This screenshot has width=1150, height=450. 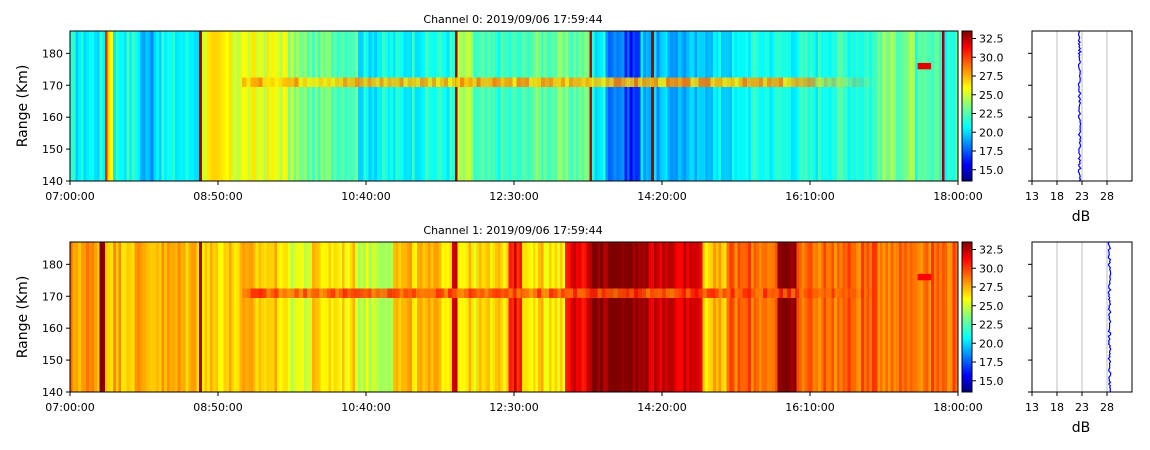 I want to click on colorbar-tick-label: 17.5, so click(x=991, y=151).